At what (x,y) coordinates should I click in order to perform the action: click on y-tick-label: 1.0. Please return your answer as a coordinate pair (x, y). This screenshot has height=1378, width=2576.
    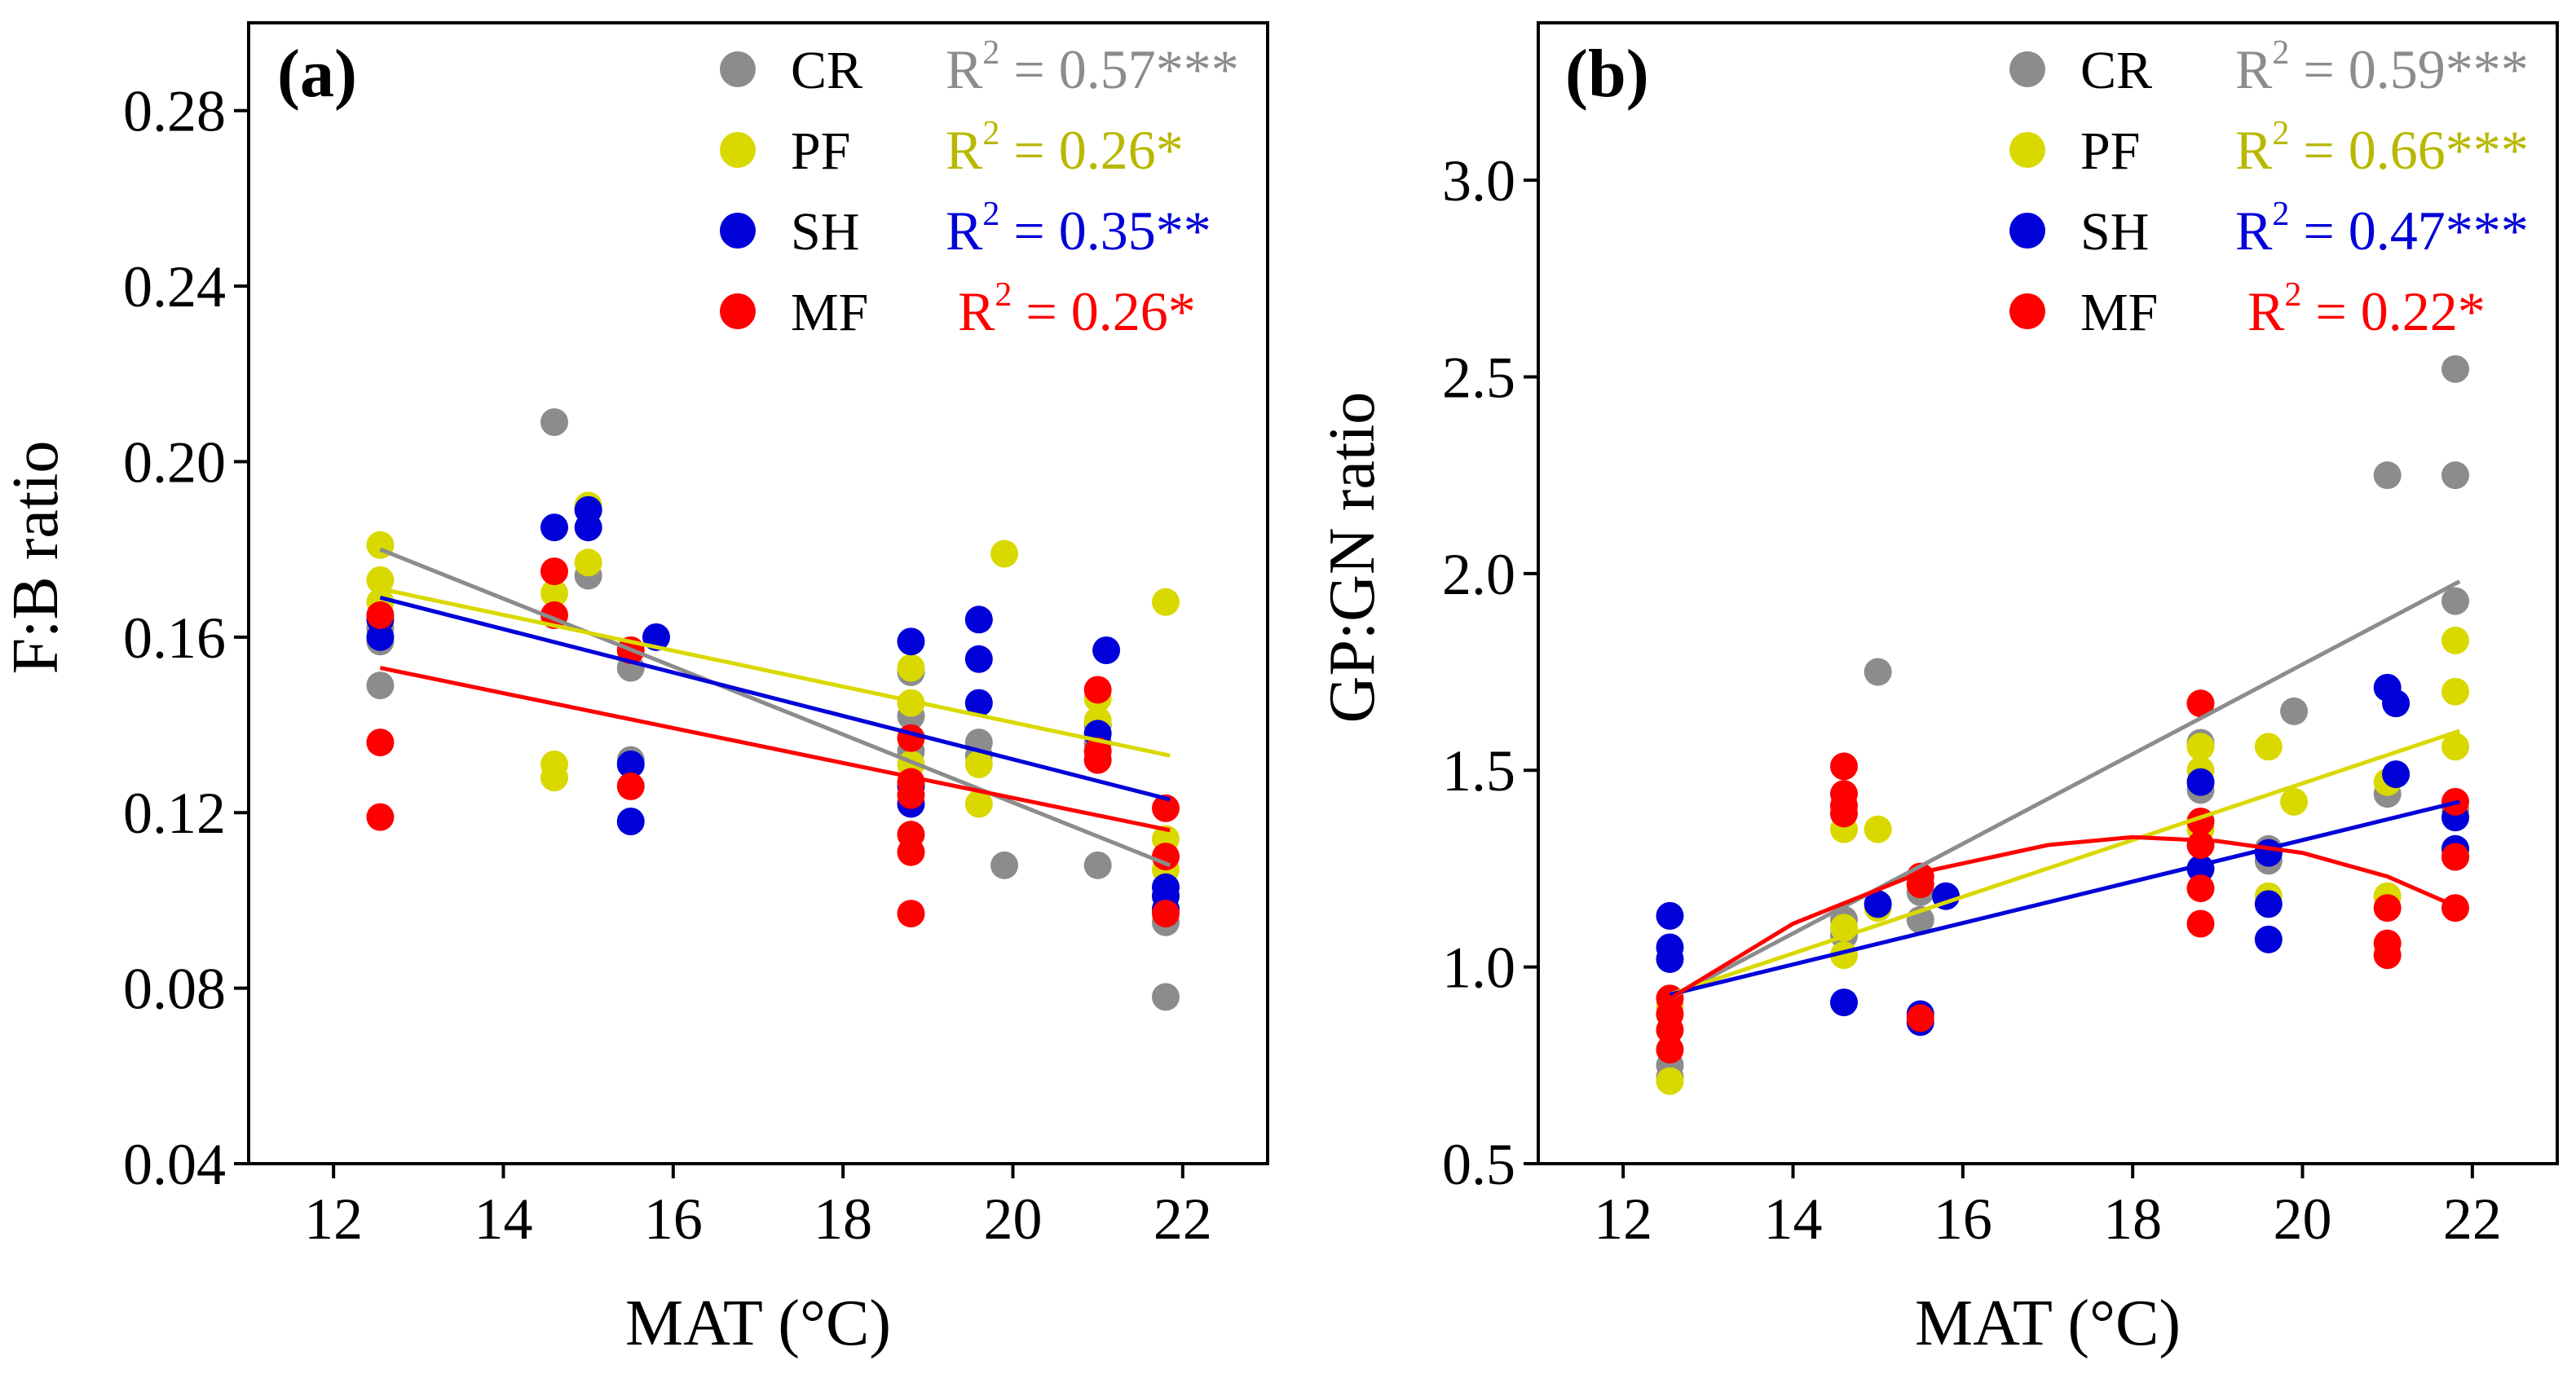
    Looking at the image, I should click on (1478, 969).